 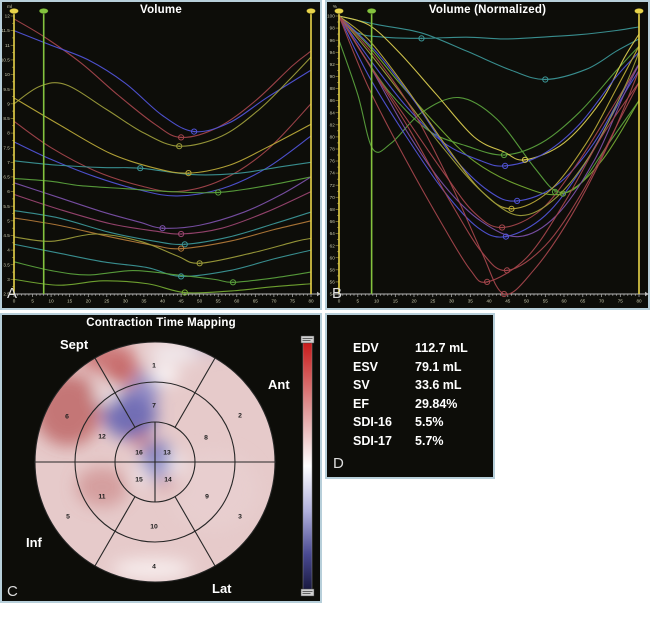 What do you see at coordinates (155, 462) in the screenshot?
I see `bullseye-grid` at bounding box center [155, 462].